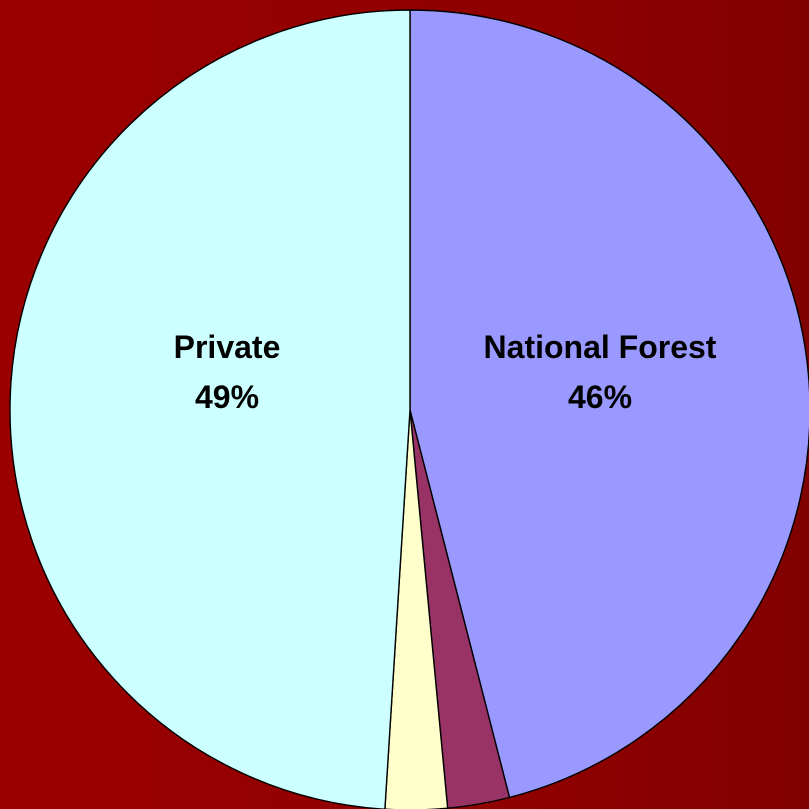 The height and width of the screenshot is (809, 809). What do you see at coordinates (600, 397) in the screenshot?
I see `slice-value-national-forest: 46%` at bounding box center [600, 397].